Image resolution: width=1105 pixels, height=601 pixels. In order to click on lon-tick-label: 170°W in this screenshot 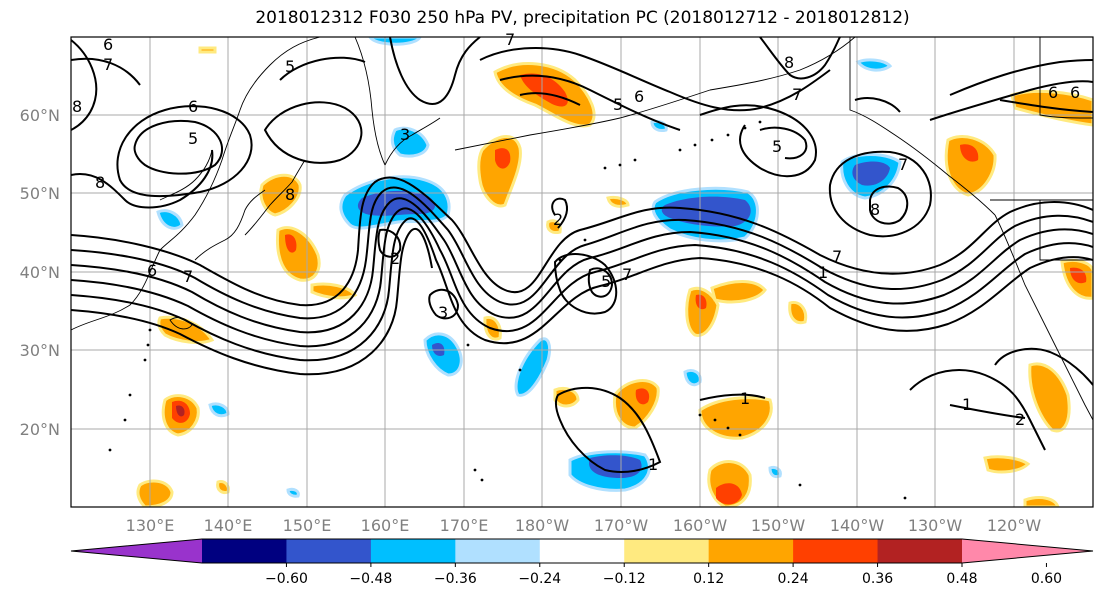, I will do `click(621, 525)`.